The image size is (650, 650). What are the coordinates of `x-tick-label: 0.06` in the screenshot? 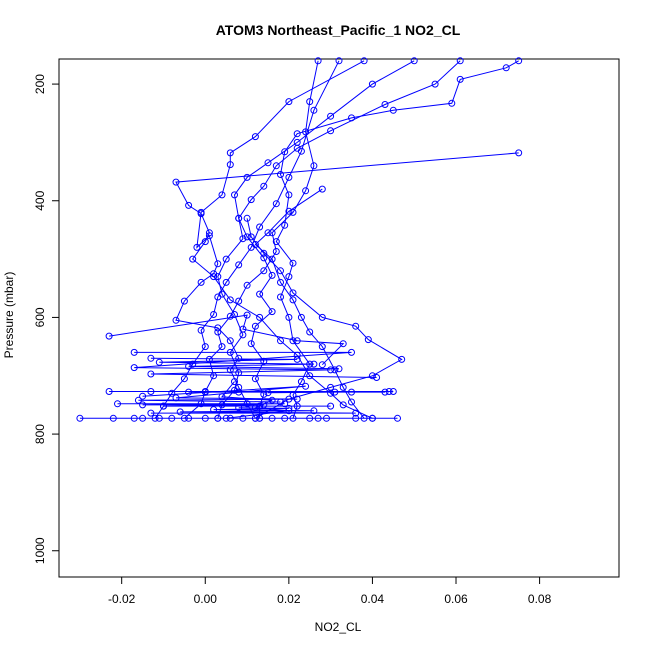 It's located at (456, 599).